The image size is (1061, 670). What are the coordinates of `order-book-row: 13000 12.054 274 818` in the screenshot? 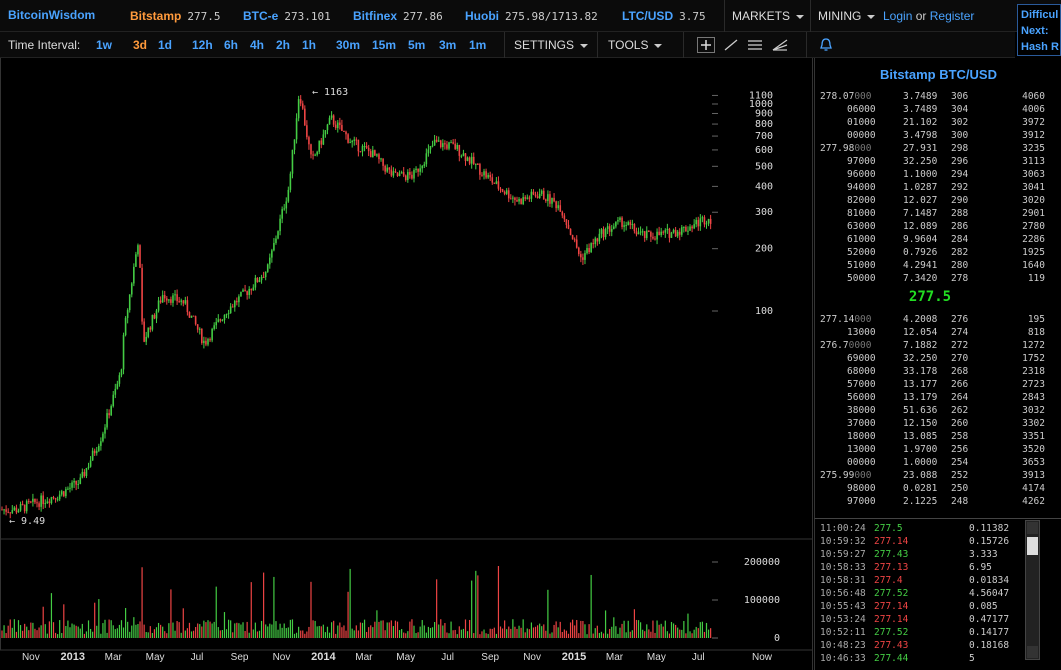 It's located at (930, 332).